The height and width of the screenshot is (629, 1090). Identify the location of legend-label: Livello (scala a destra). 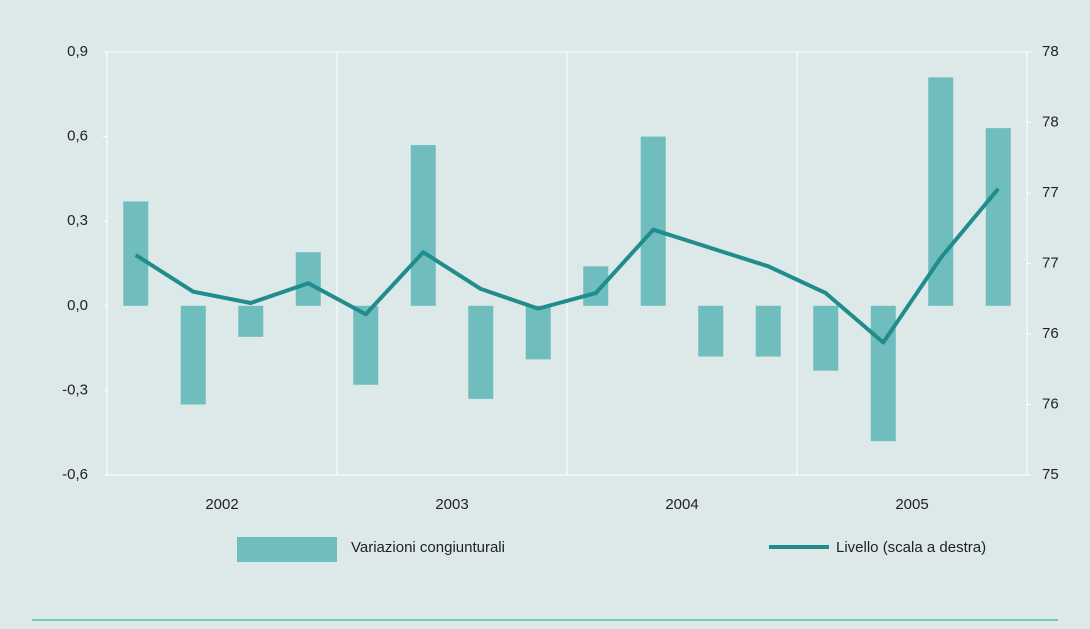
(911, 547).